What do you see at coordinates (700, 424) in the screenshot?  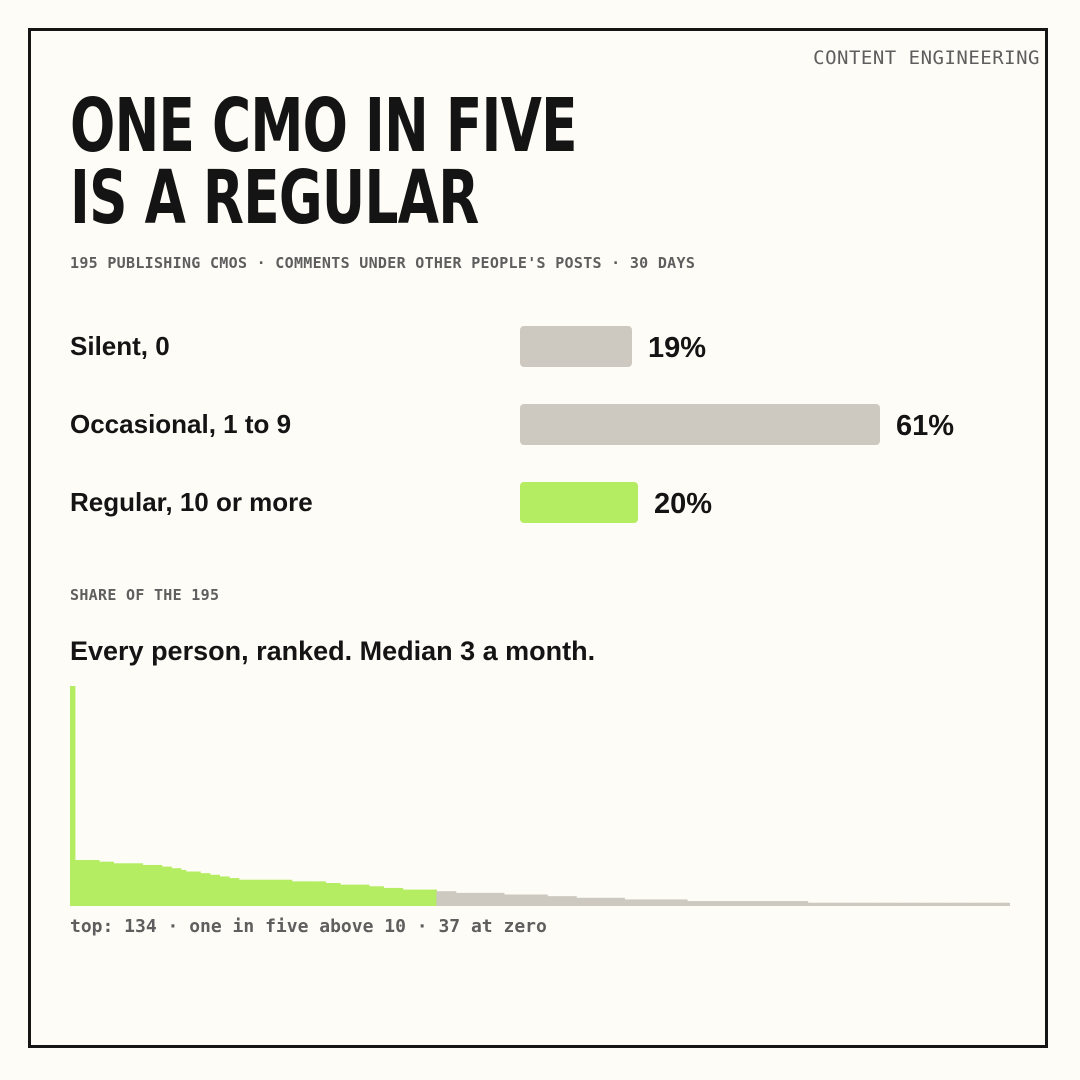 I see `bar-occasional` at bounding box center [700, 424].